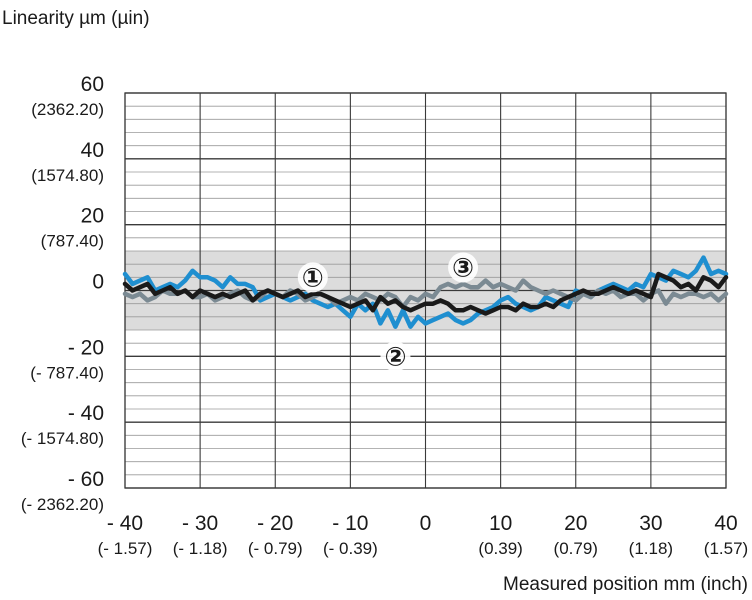 This screenshot has width=752, height=600. What do you see at coordinates (62, 504) in the screenshot?
I see `y-tick-sublabel: (- 2362.20)` at bounding box center [62, 504].